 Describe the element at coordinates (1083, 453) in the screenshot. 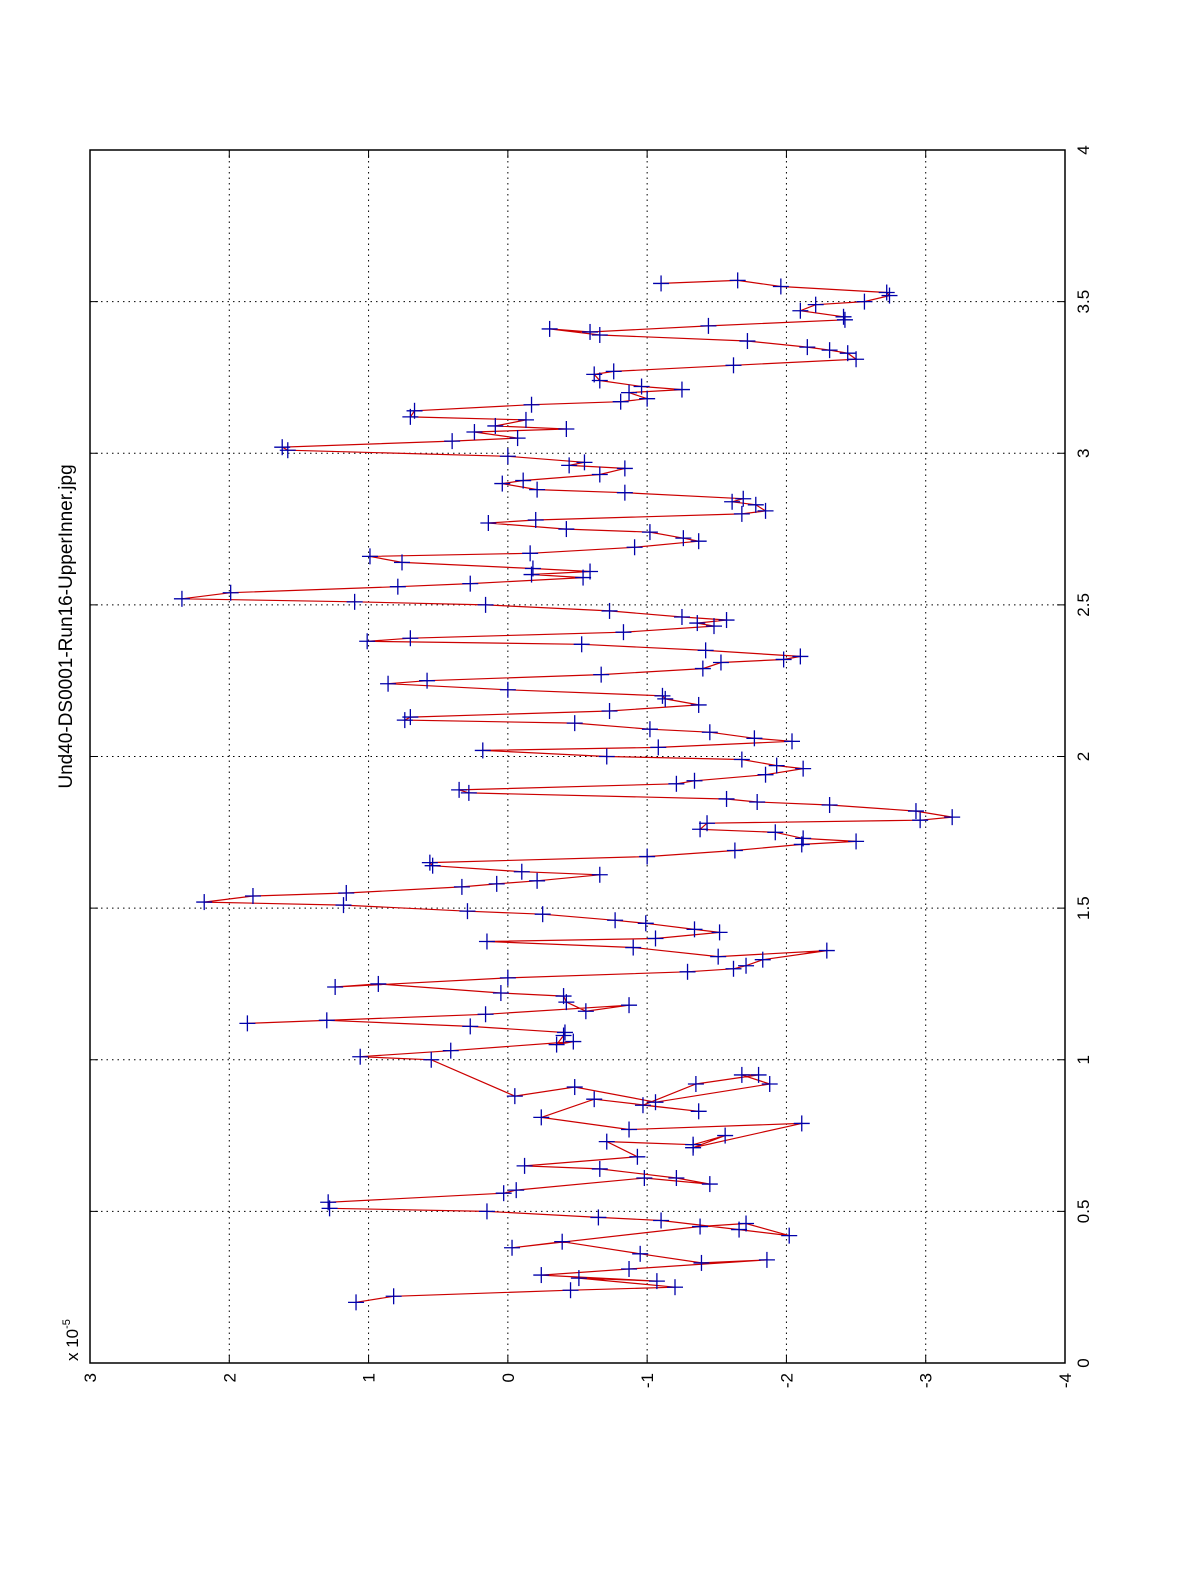

I see `x-tick-label: 3` at that location.